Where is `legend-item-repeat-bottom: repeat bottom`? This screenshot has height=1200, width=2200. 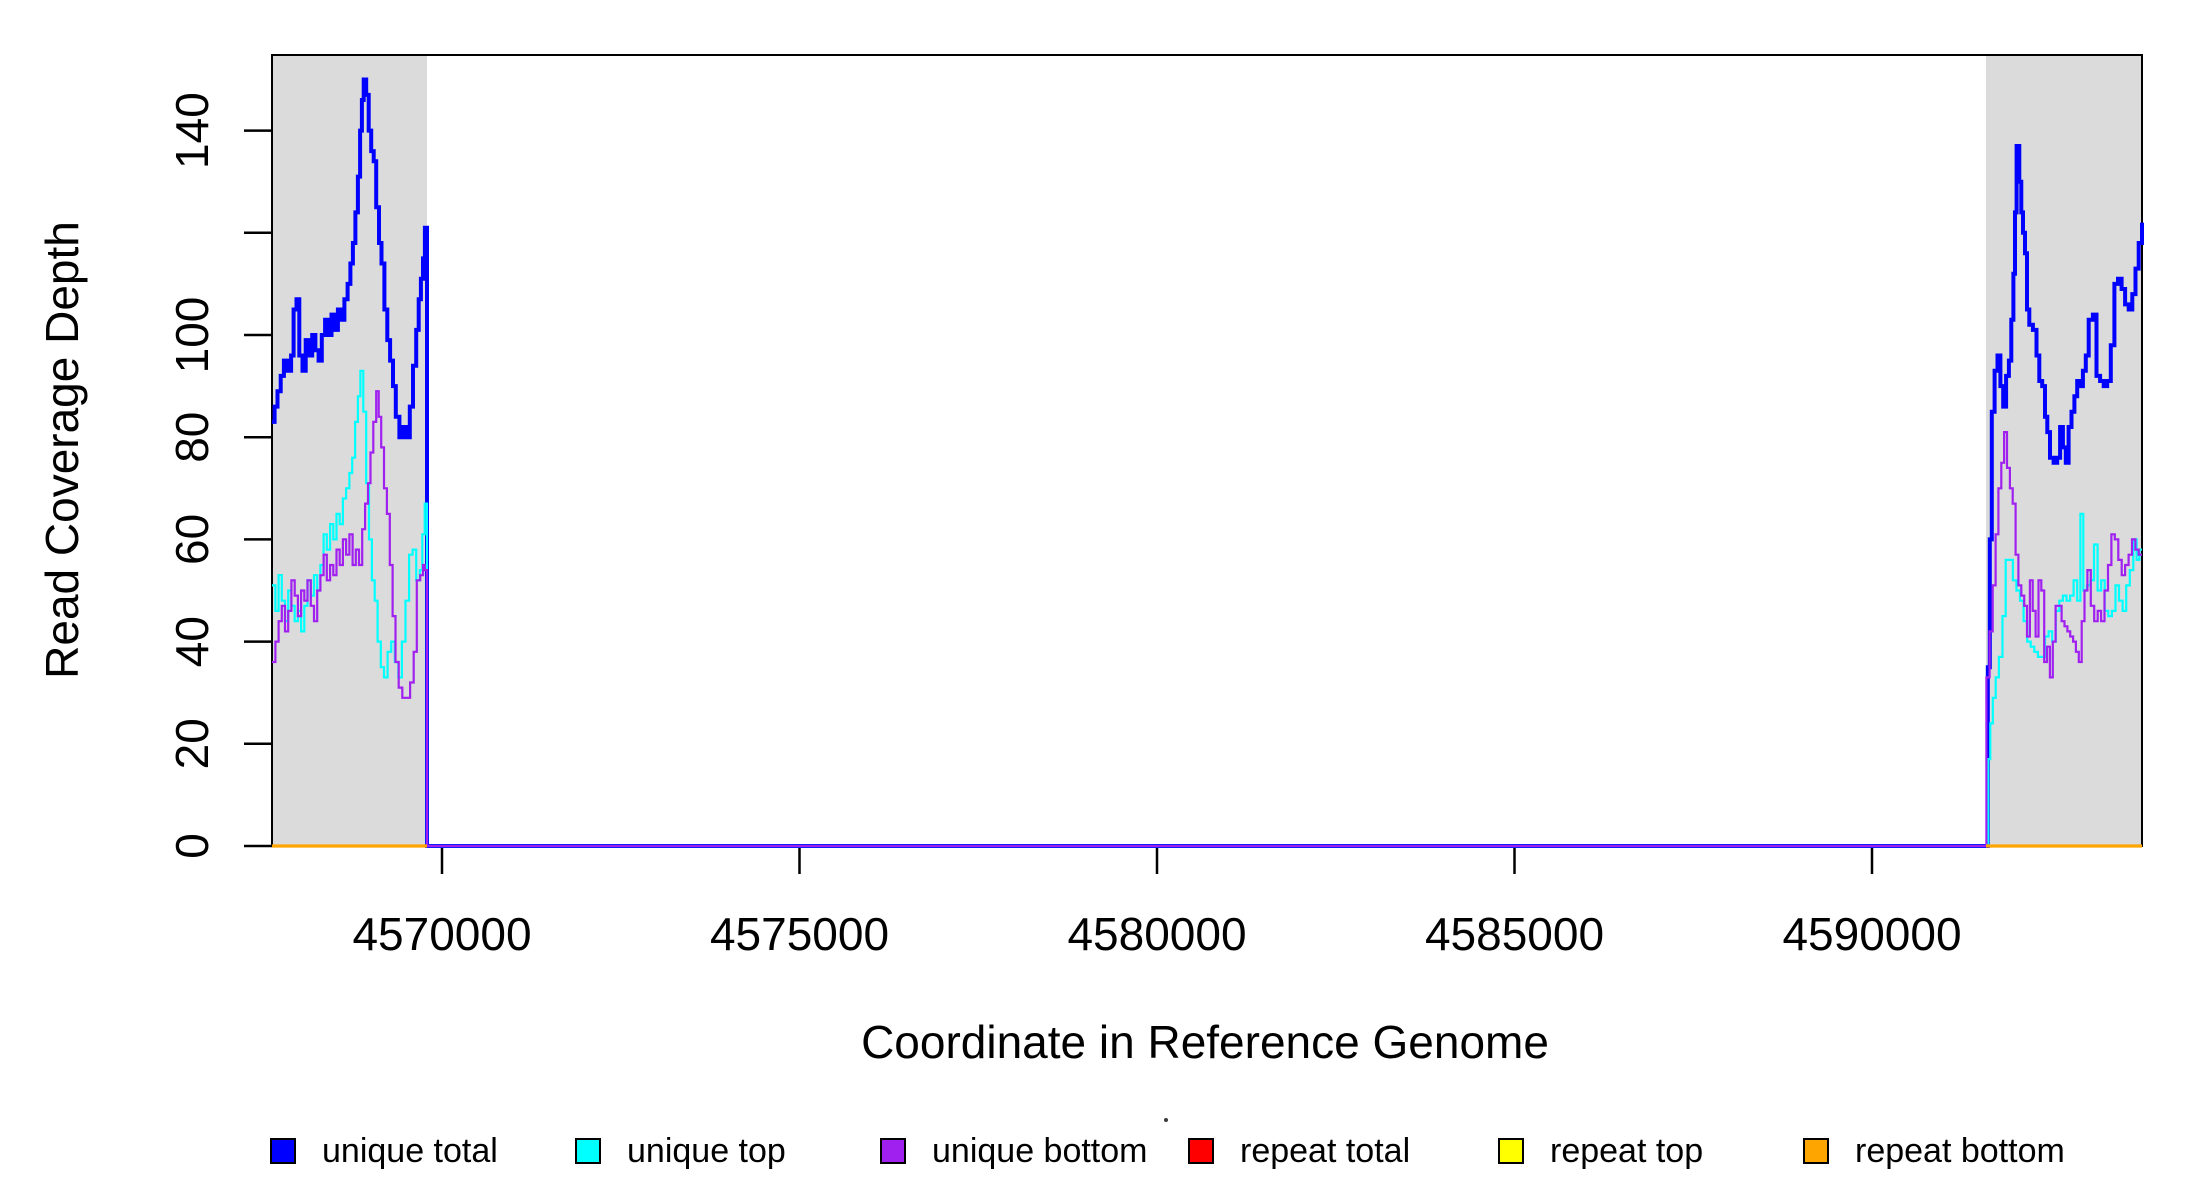
legend-item-repeat-bottom: repeat bottom is located at coordinates (1934, 1151).